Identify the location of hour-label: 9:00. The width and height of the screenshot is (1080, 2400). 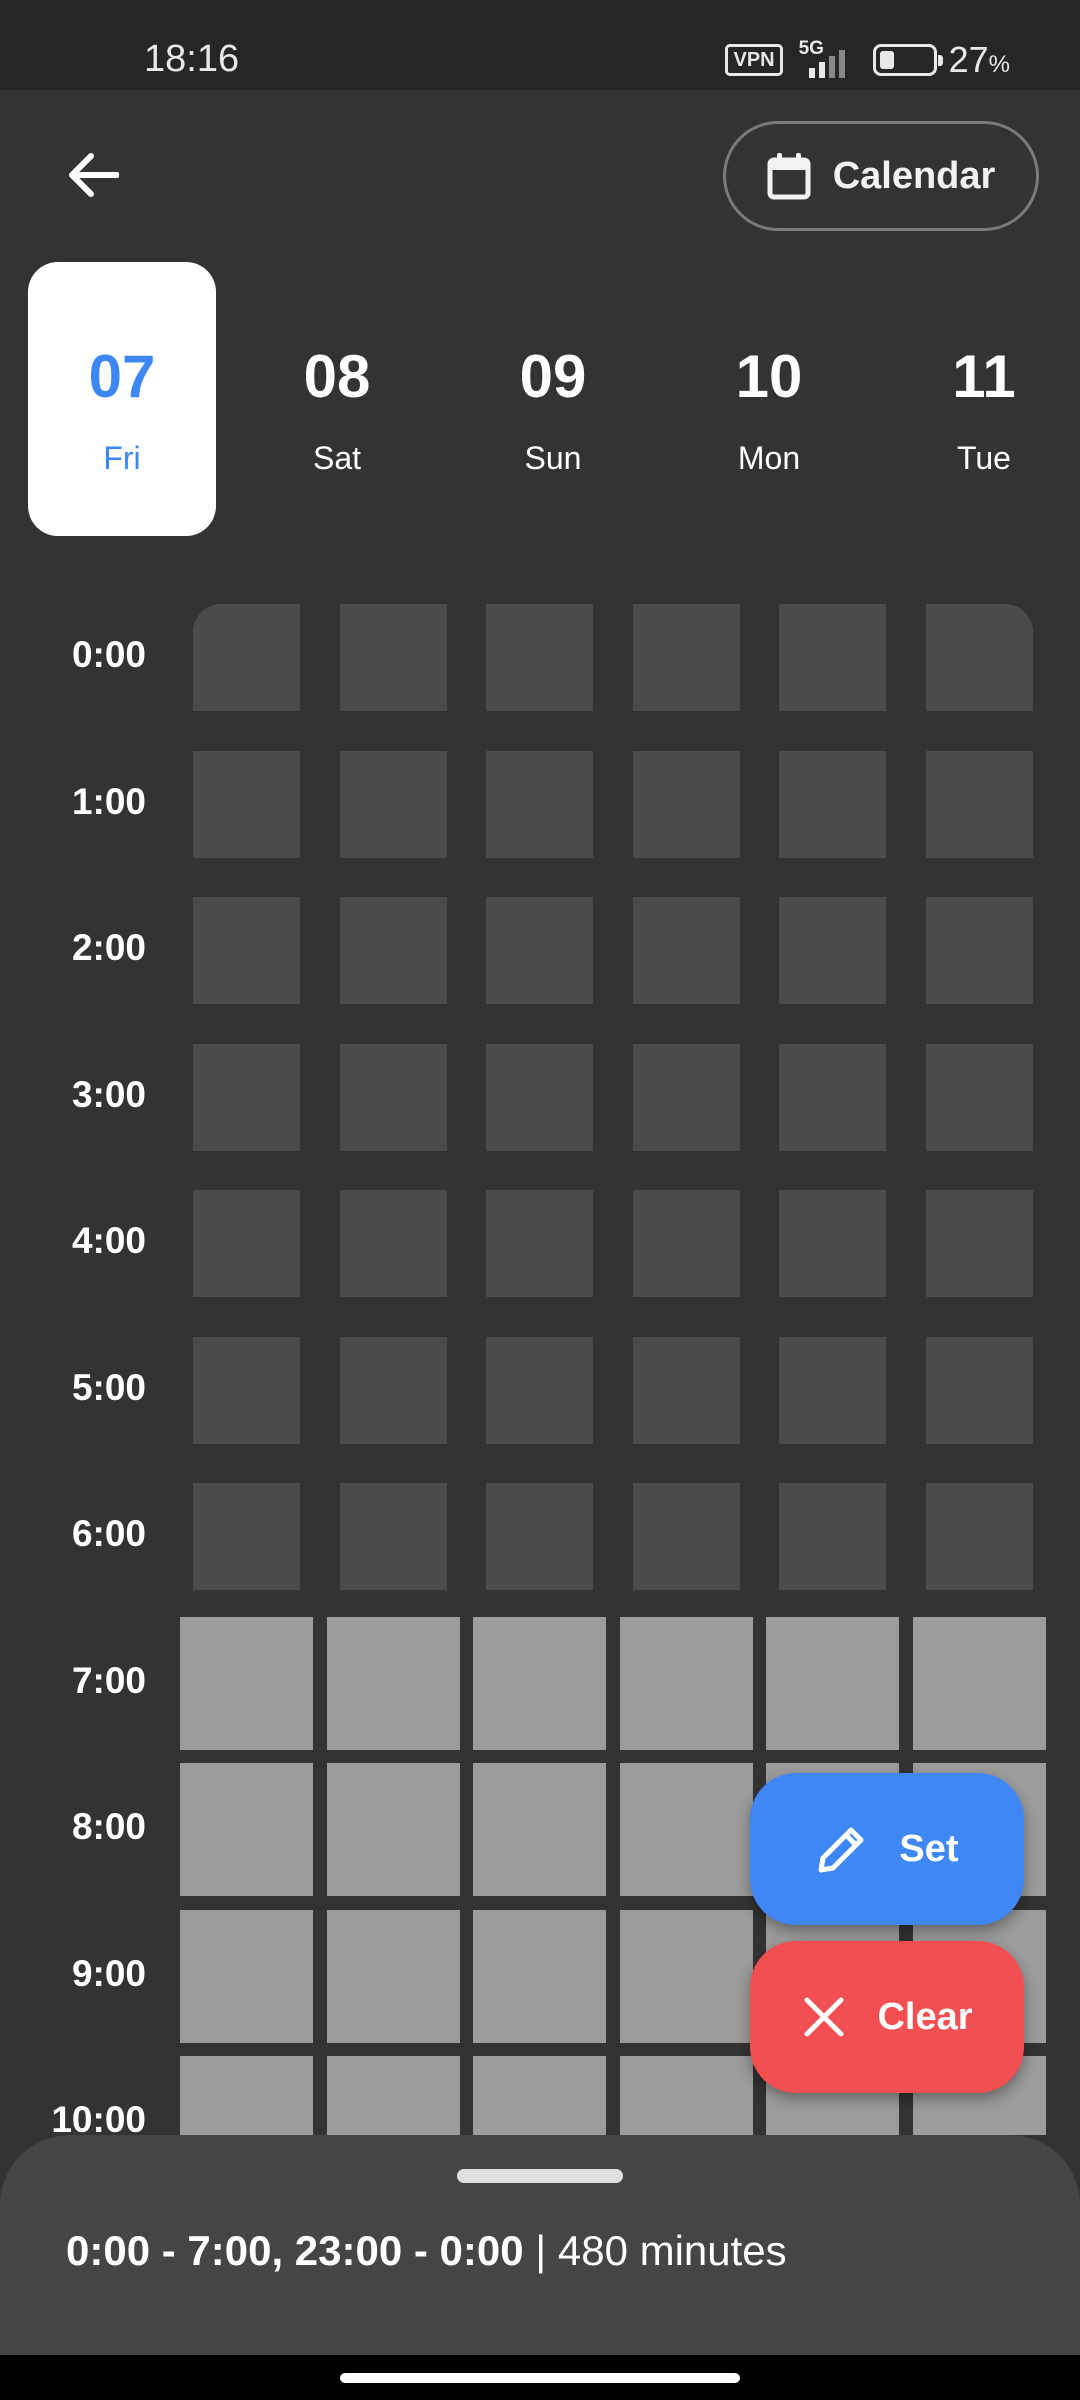
(73, 1974).